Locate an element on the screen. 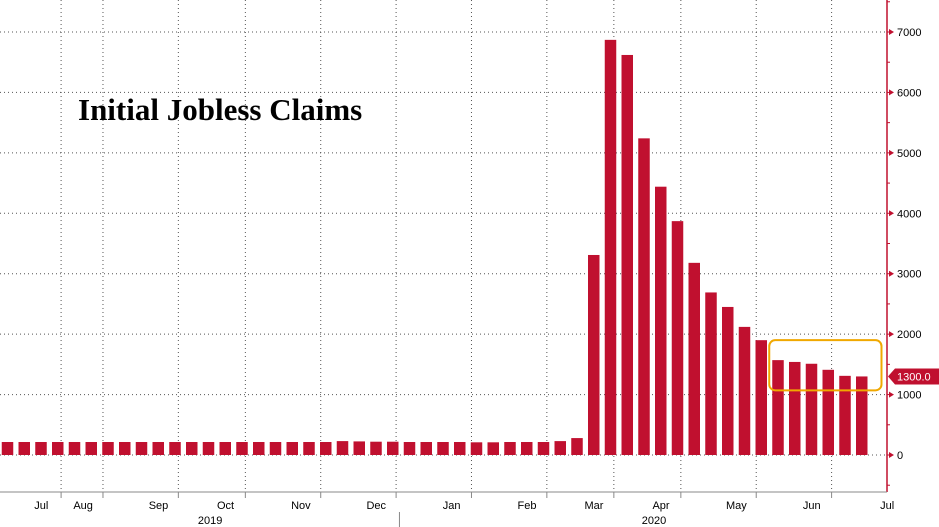 The height and width of the screenshot is (527, 939). x-tick-label: Jun is located at coordinates (812, 506).